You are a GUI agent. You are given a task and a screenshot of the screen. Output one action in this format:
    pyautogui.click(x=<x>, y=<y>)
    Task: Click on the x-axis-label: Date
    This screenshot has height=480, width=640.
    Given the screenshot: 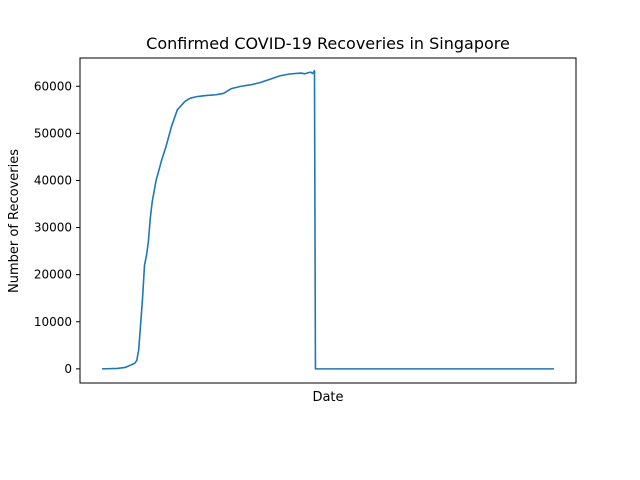 What is the action you would take?
    pyautogui.click(x=327, y=397)
    